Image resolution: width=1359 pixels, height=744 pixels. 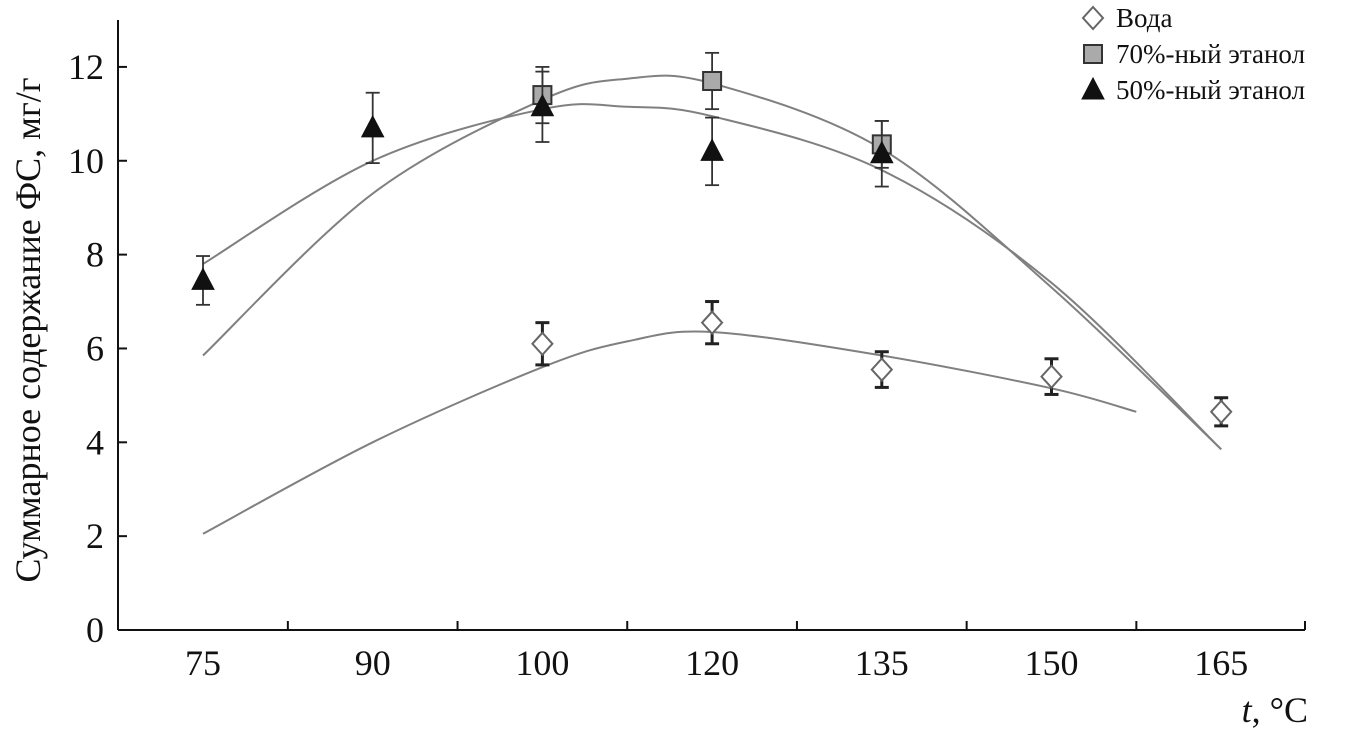 I want to click on square-point, so click(x=712, y=81).